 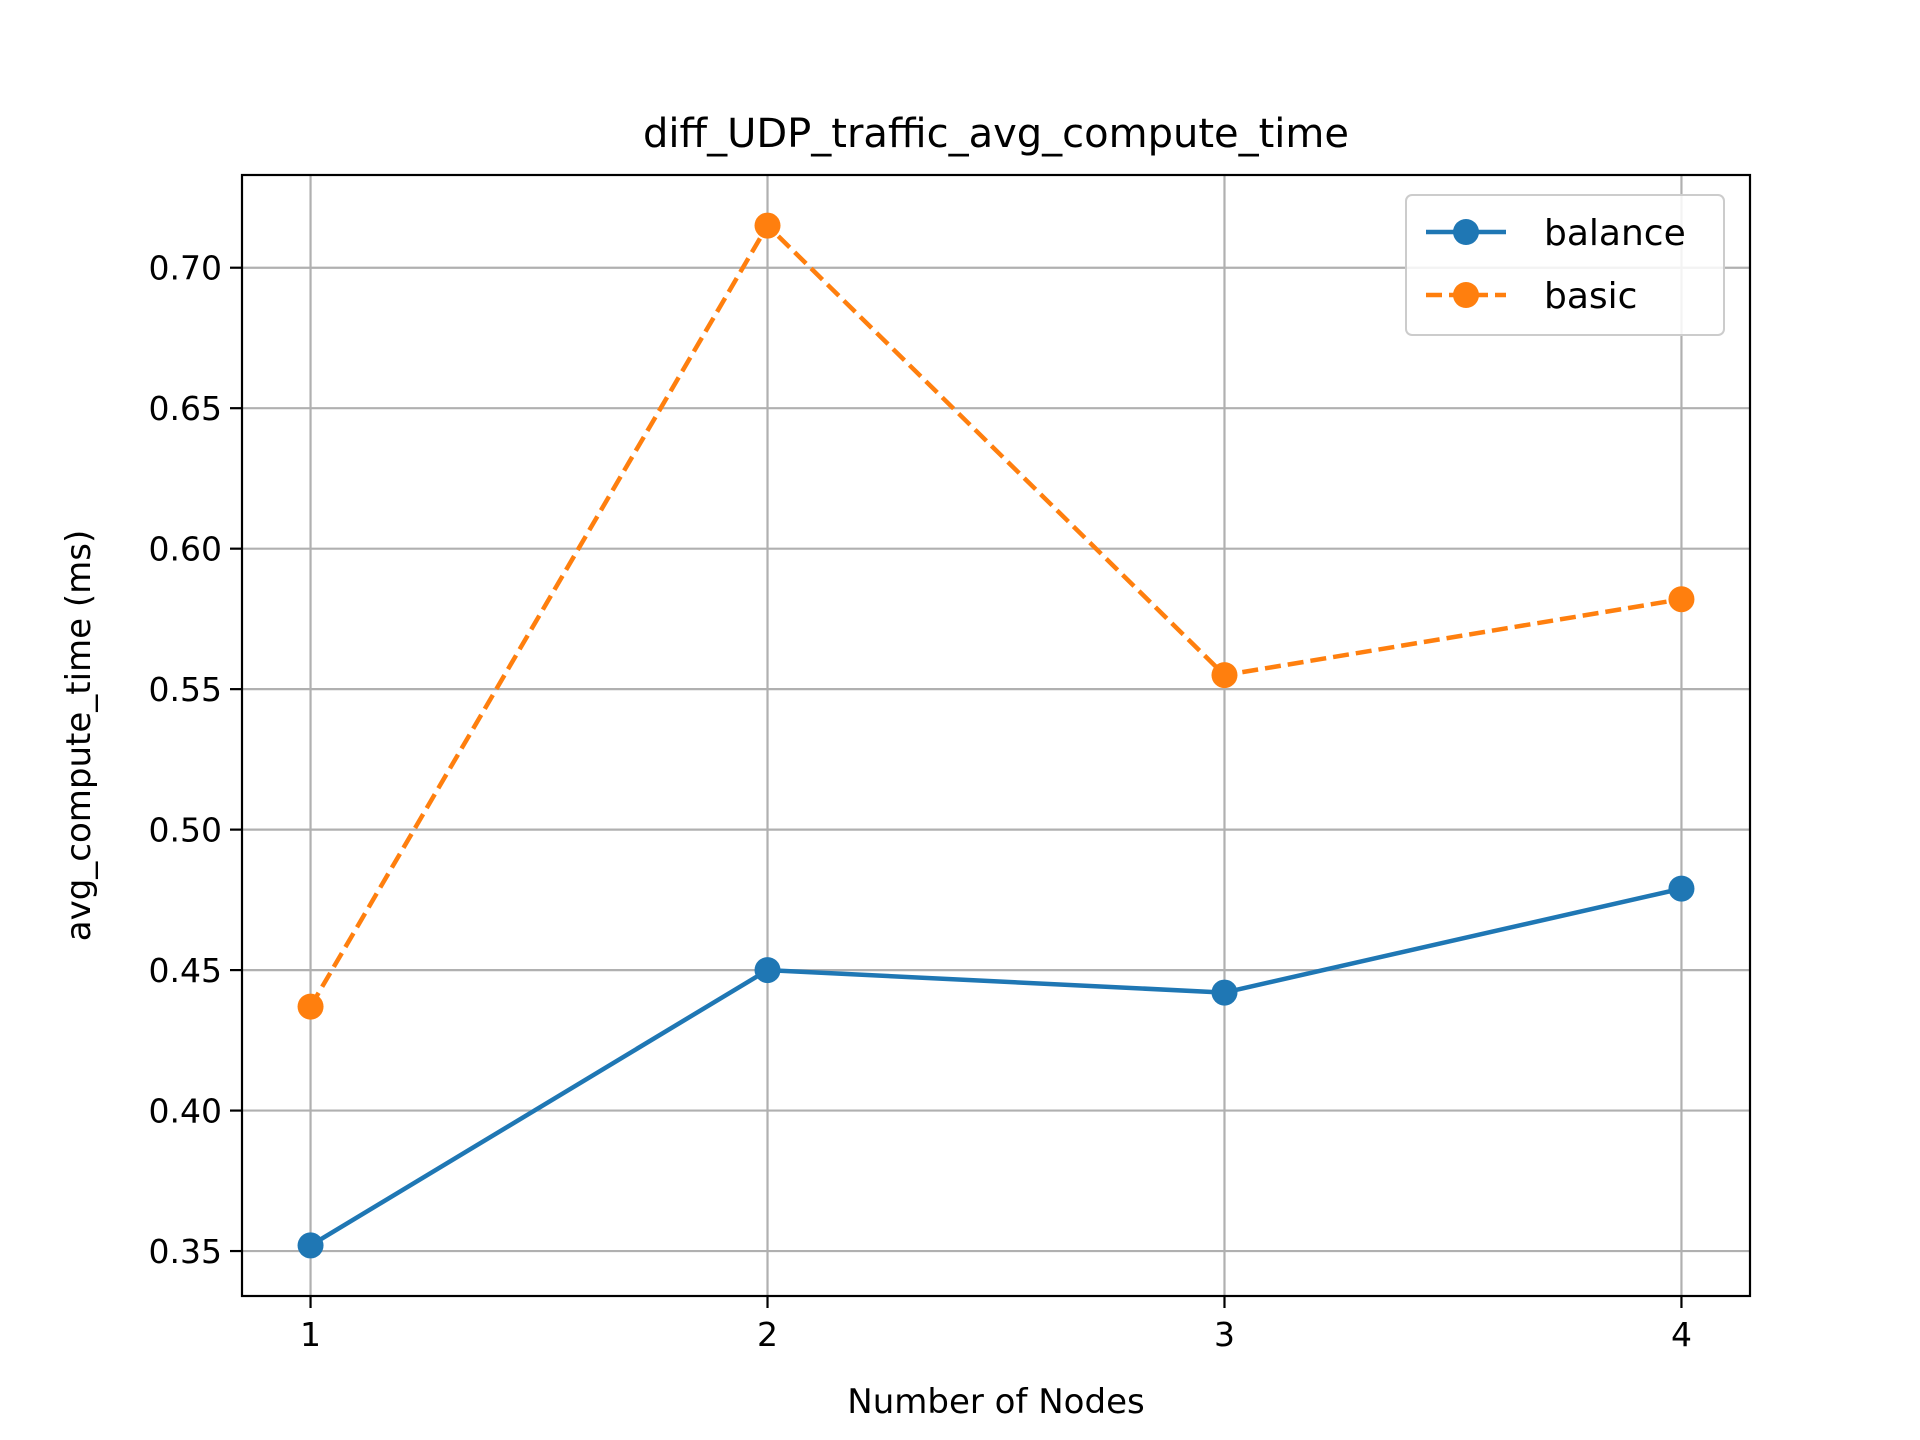 What do you see at coordinates (996, 134) in the screenshot?
I see `chart-title: diff_UDP_traffic_avg_compute_time` at bounding box center [996, 134].